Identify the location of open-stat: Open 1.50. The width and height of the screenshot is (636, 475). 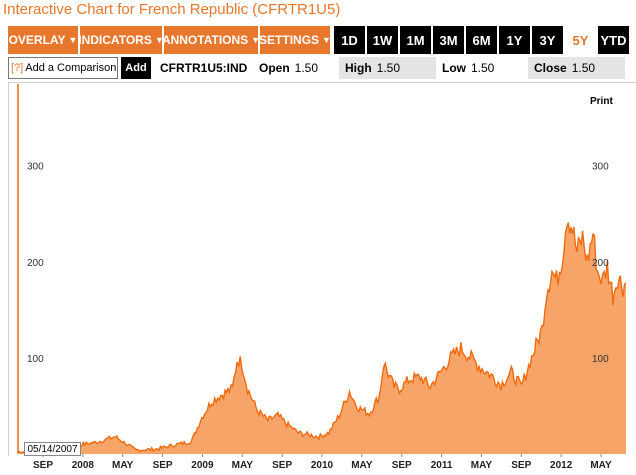
(296, 68).